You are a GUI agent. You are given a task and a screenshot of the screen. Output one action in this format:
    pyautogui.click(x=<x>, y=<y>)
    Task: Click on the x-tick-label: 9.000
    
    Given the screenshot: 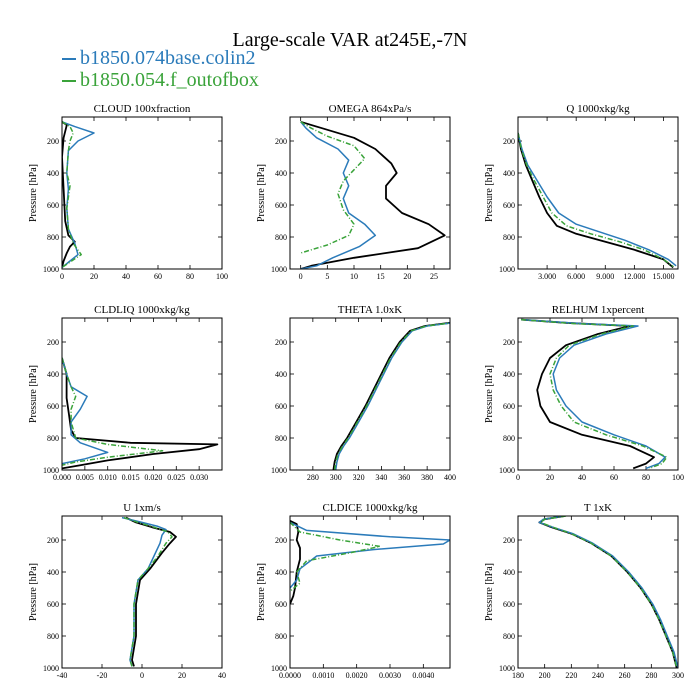 What is the action you would take?
    pyautogui.click(x=605, y=276)
    